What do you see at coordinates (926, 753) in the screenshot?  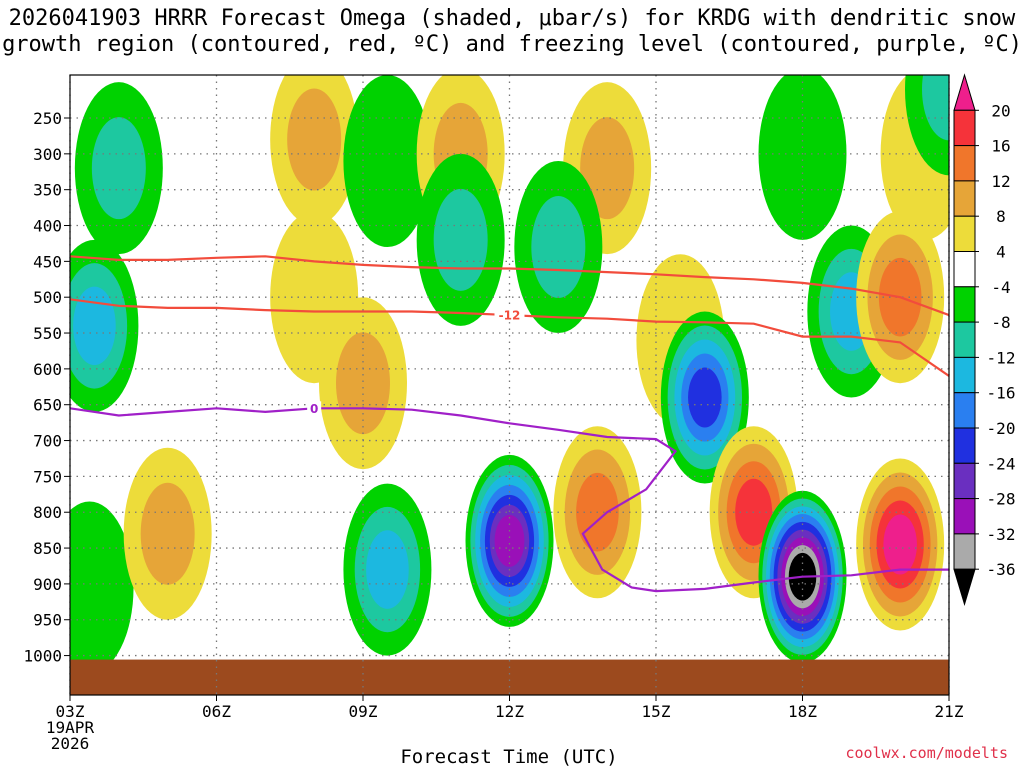 I see `credit-link: coolwx.com/modelts` at bounding box center [926, 753].